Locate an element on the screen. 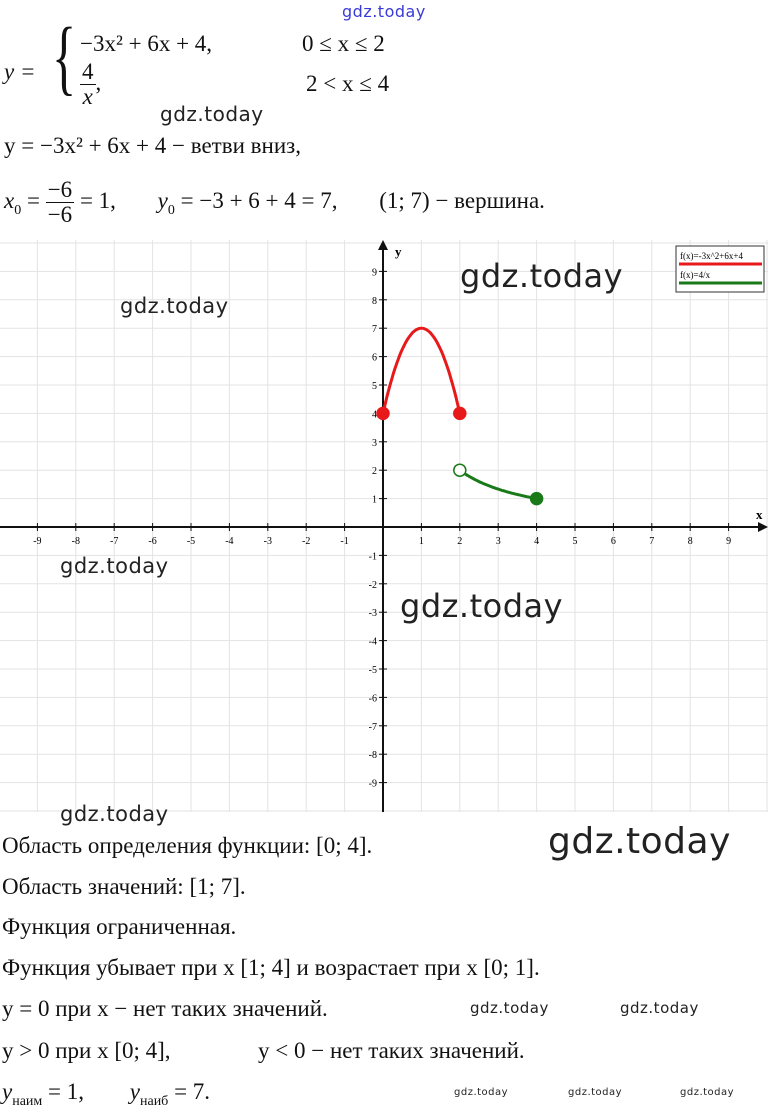 This screenshot has width=768, height=1109. x-tick-label: 3 is located at coordinates (498, 541).